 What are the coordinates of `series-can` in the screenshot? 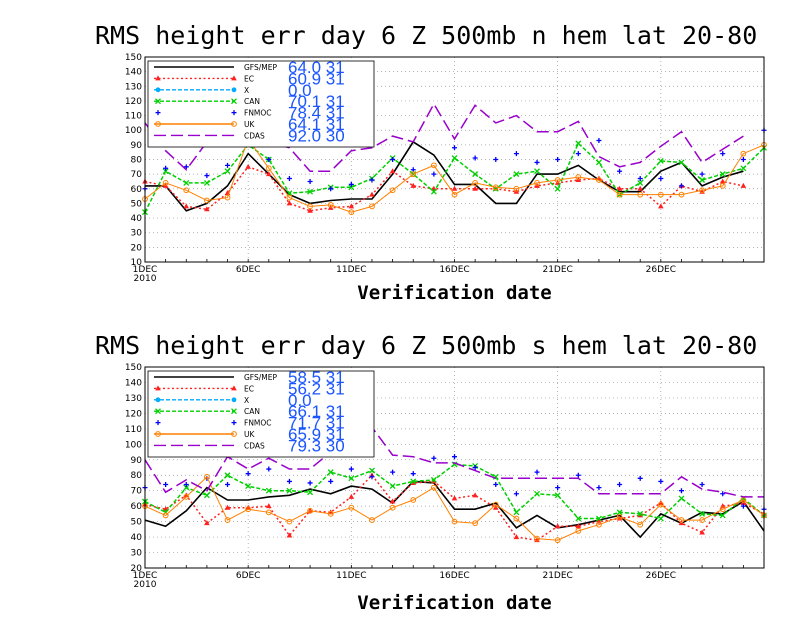 It's located at (454, 491).